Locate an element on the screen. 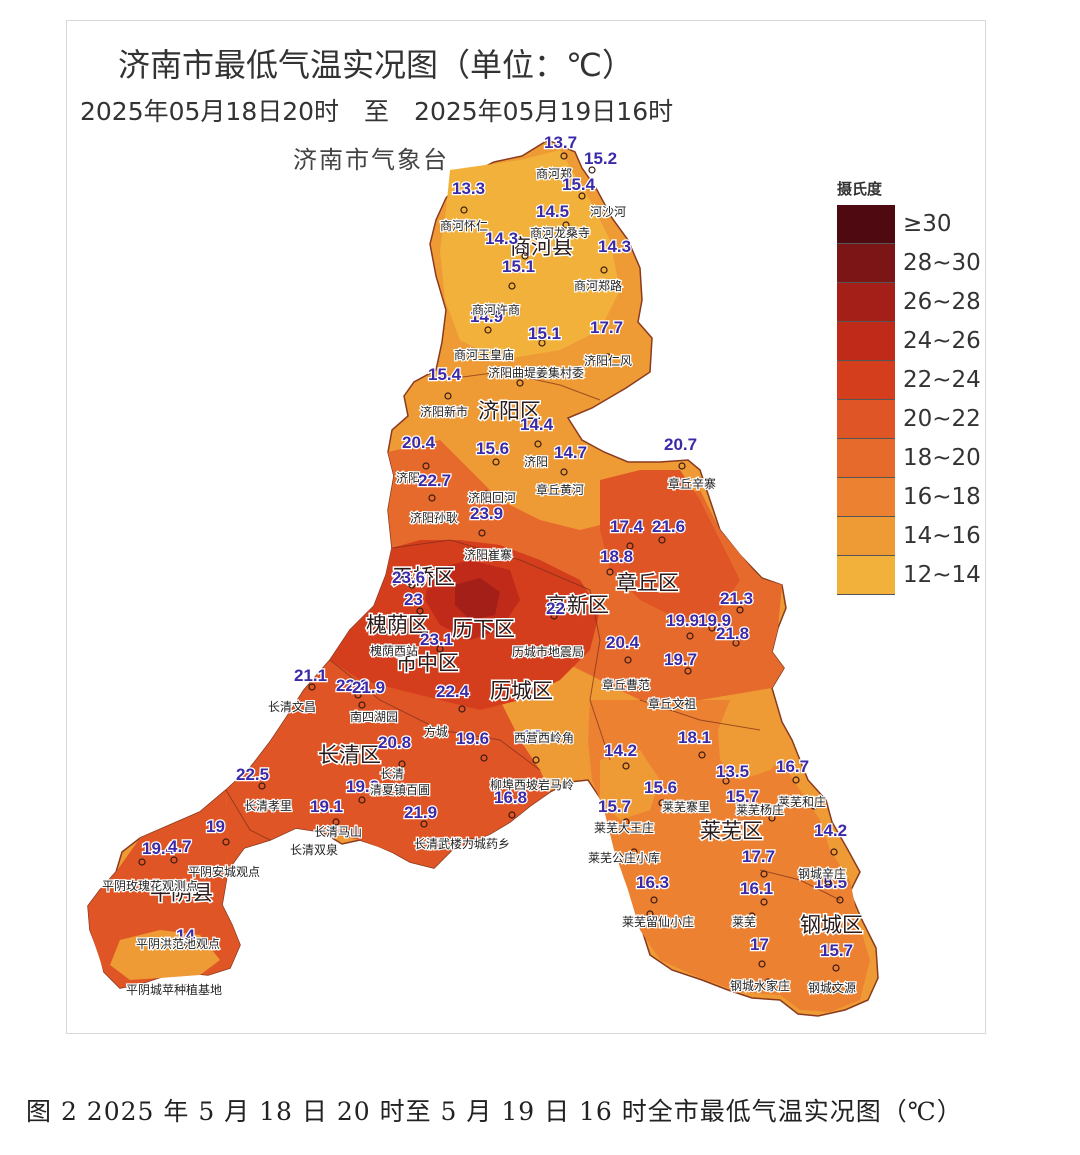 The height and width of the screenshot is (1155, 1080). station: 莱芜和庄 is located at coordinates (802, 802).